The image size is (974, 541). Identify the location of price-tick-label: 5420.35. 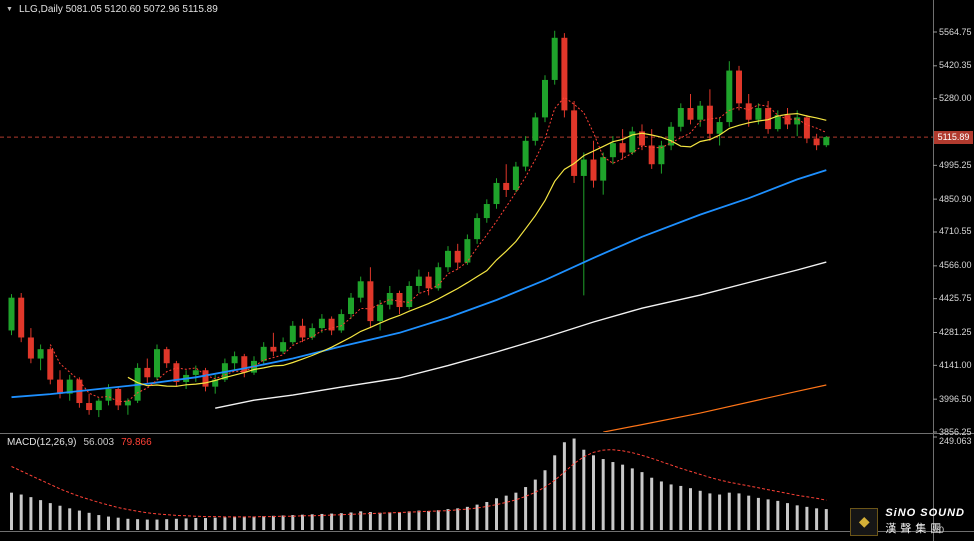
(955, 65).